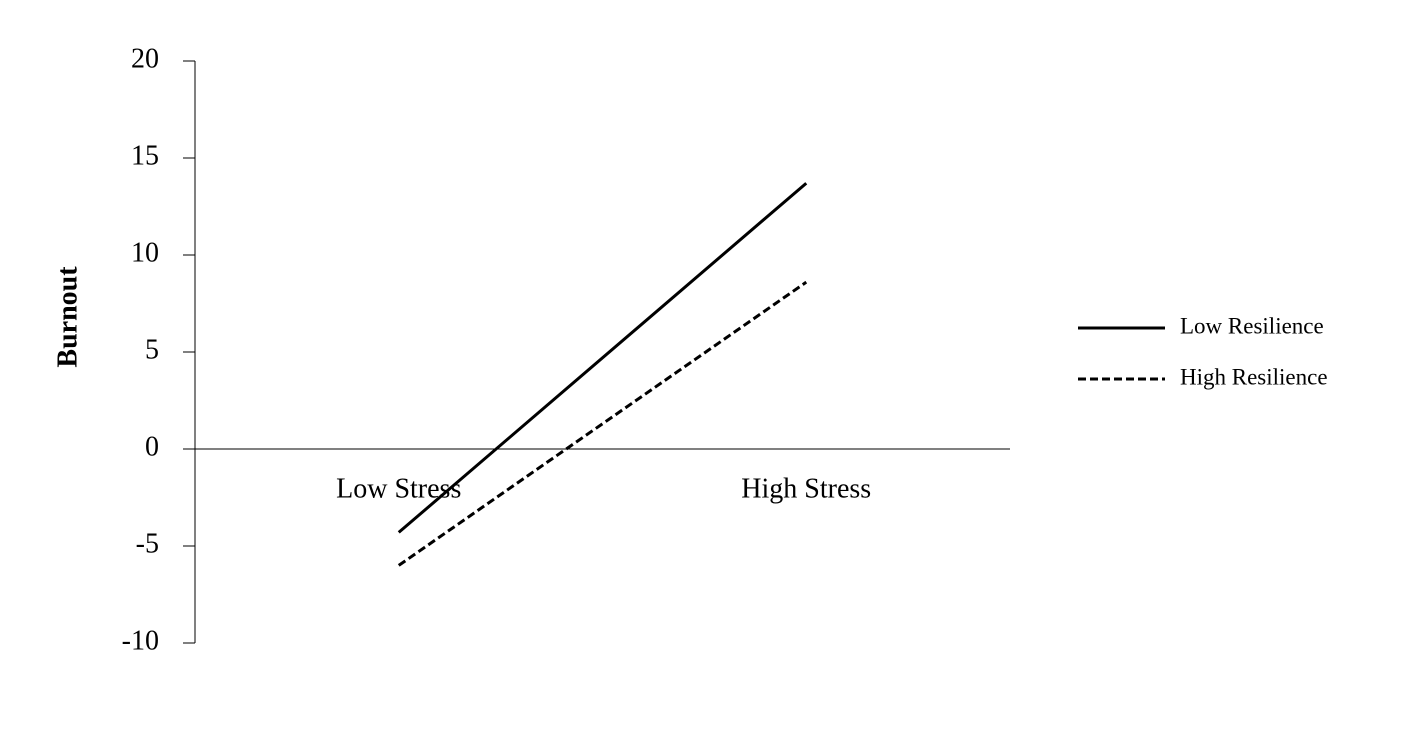 This screenshot has width=1418, height=752. Describe the element at coordinates (145, 252) in the screenshot. I see `y-tick-label: 10` at that location.